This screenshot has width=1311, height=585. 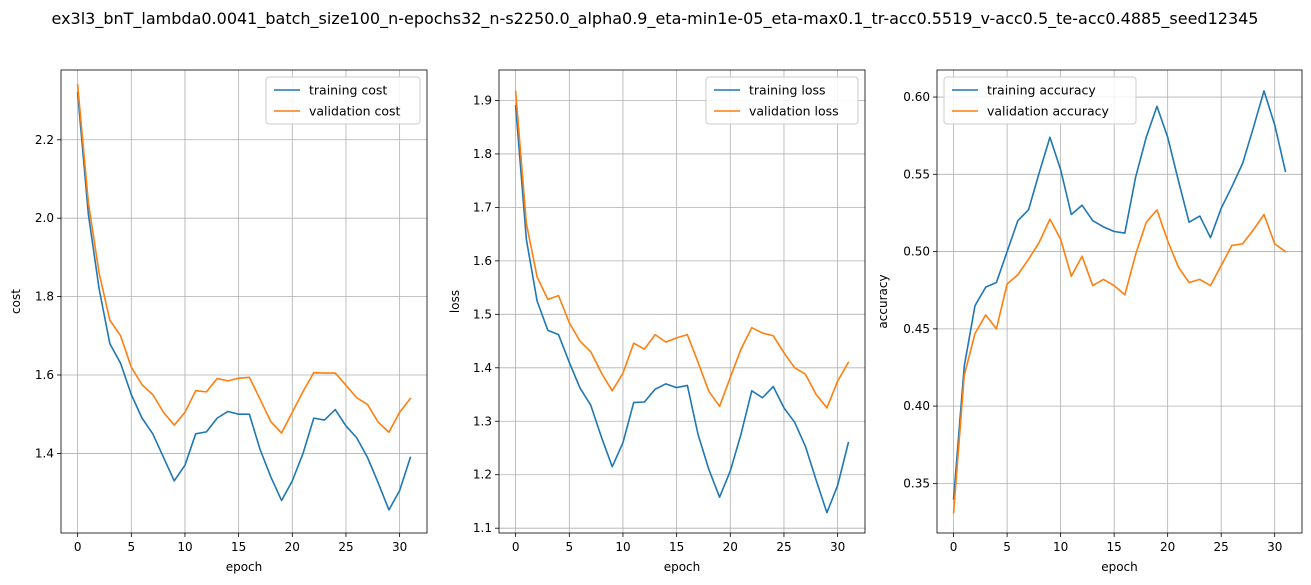 I want to click on accuracy-x-tick-label: 10, so click(x=1060, y=547).